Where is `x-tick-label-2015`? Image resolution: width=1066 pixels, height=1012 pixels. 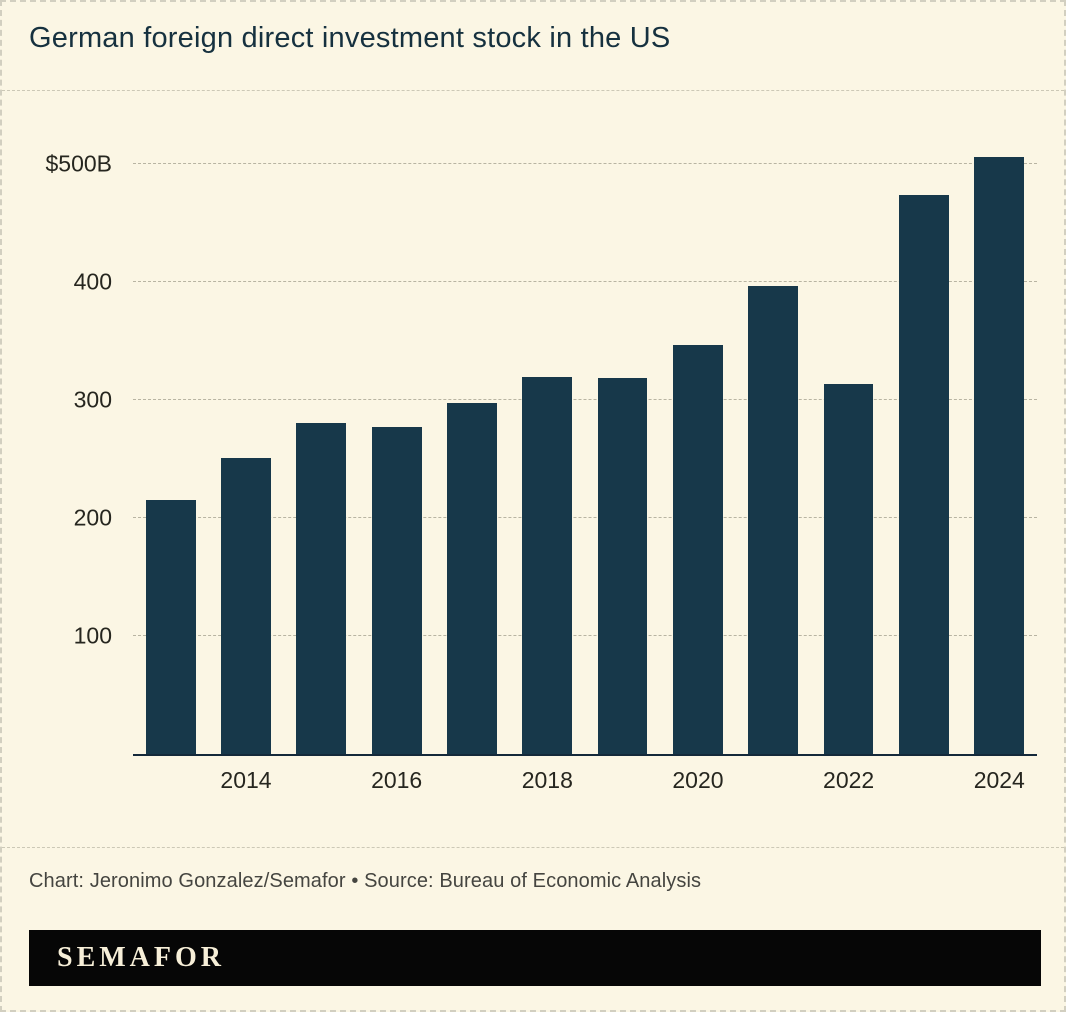
x-tick-label-2015 is located at coordinates (321, 780).